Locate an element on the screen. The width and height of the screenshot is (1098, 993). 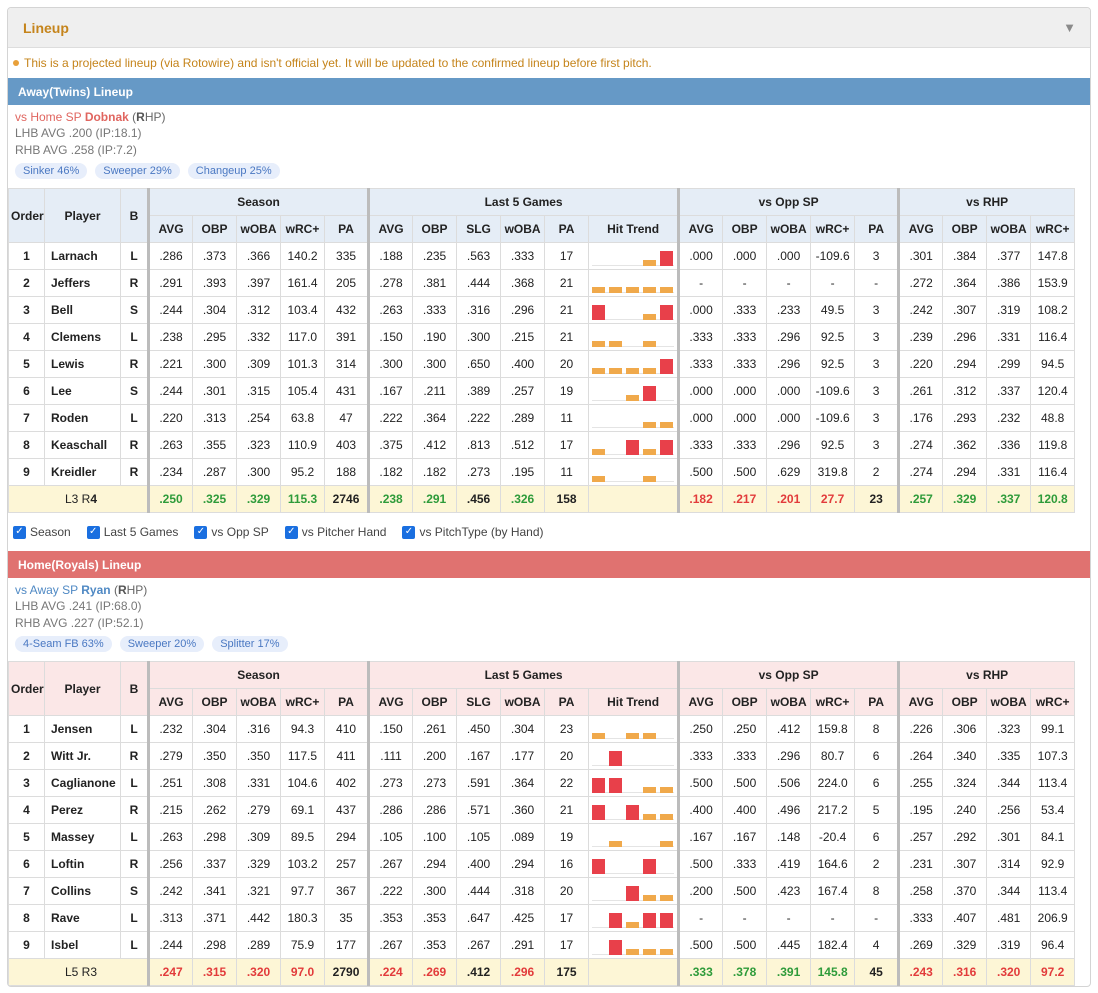
player-name: Loftin is located at coordinates (82, 864).